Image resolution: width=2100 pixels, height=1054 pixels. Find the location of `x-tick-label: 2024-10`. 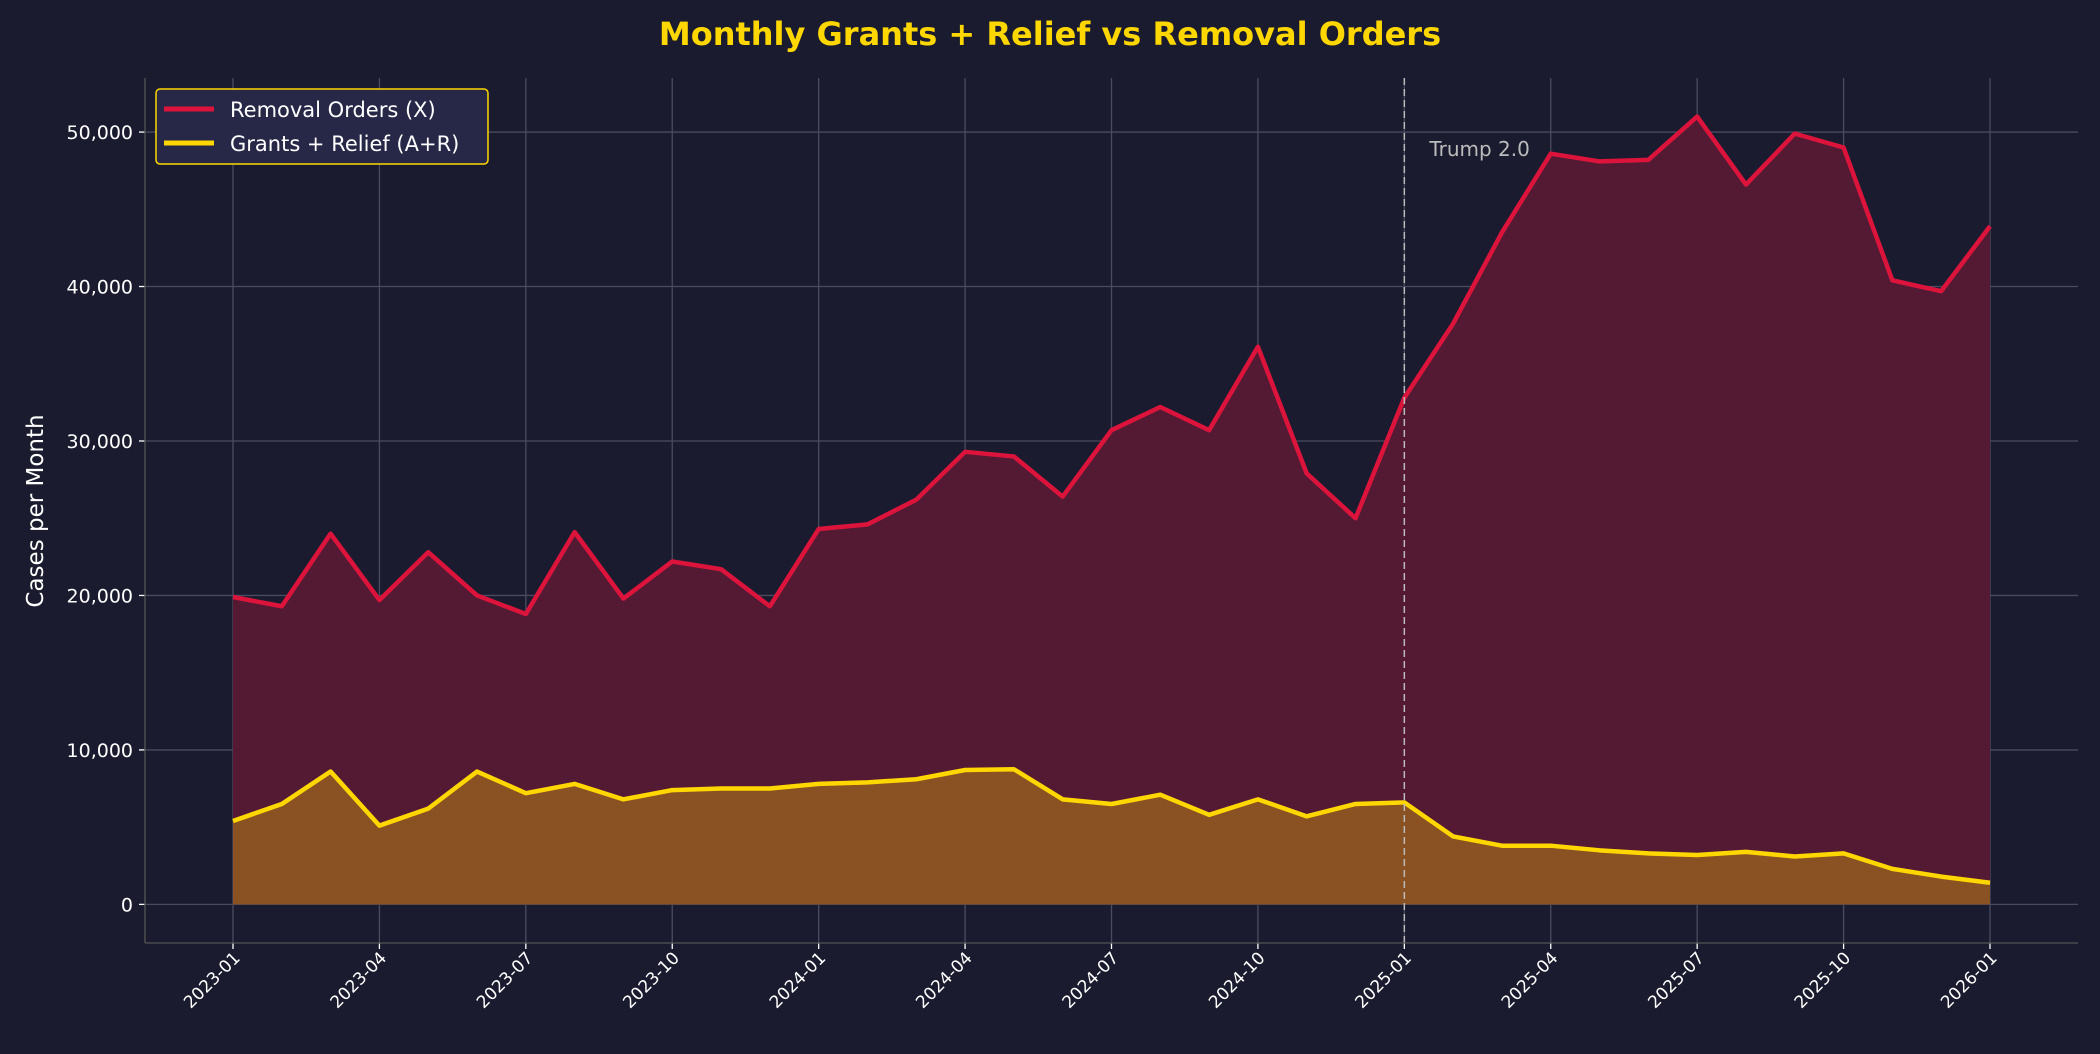

x-tick-label: 2024-10 is located at coordinates (1237, 980).